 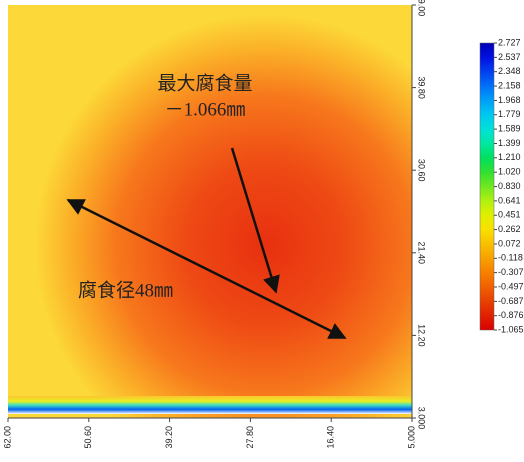 I want to click on colorbar-tick-label: -1.065, so click(x=511, y=329).